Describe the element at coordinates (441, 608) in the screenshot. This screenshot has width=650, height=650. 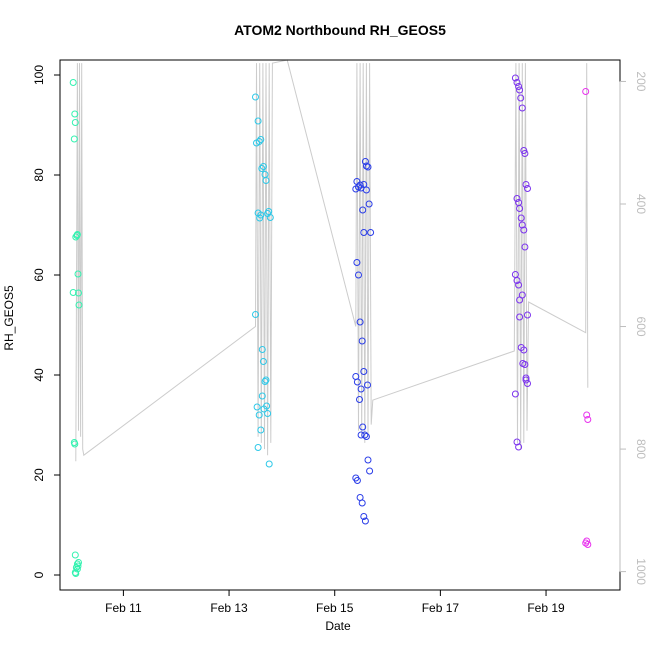
I see `x-tick-label: Feb 17` at that location.